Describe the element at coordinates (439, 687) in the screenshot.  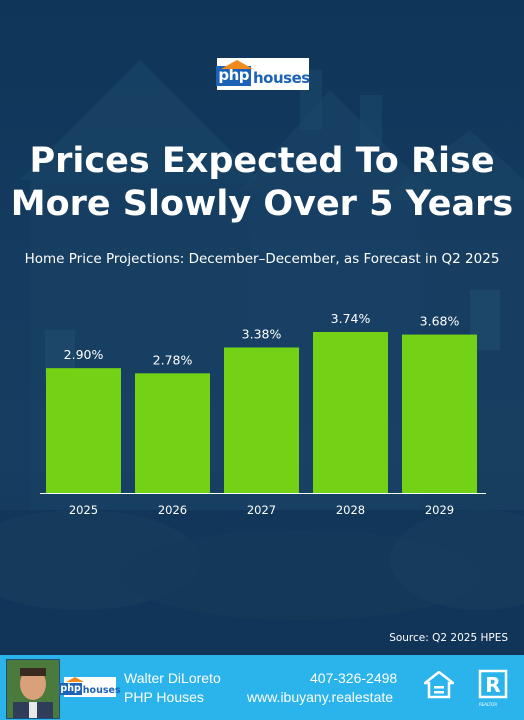
I see `equal-housing-icon` at that location.